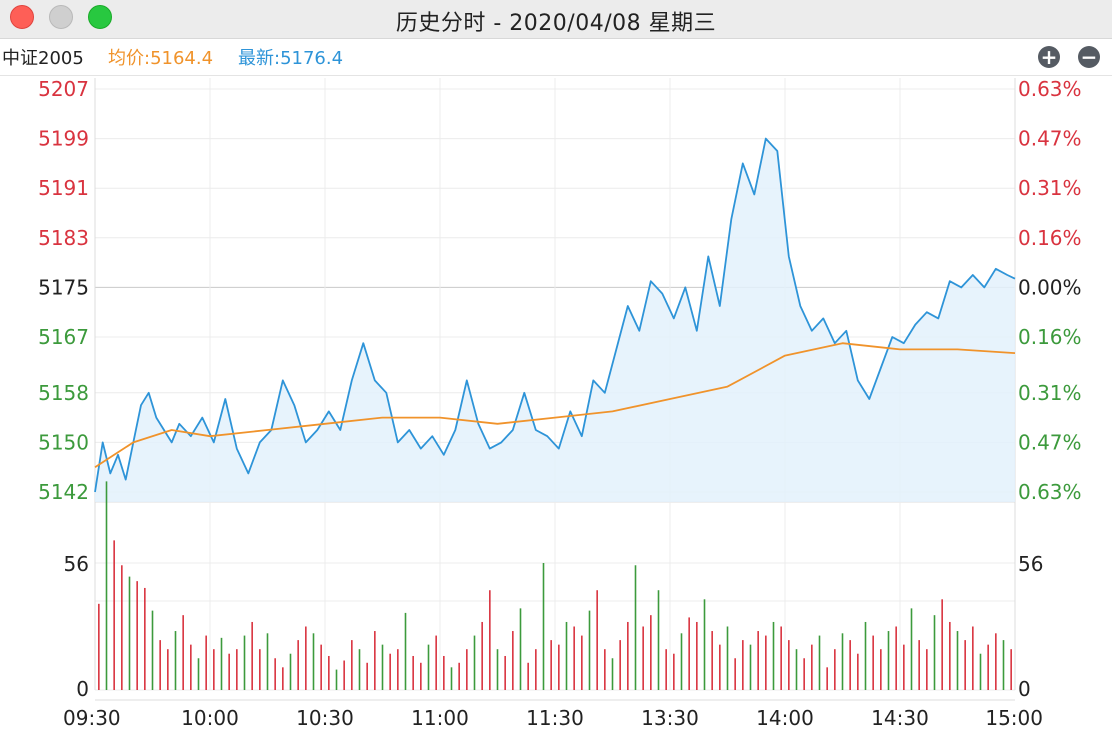  What do you see at coordinates (63, 393) in the screenshot?
I see `price-tick-label: 5158` at bounding box center [63, 393].